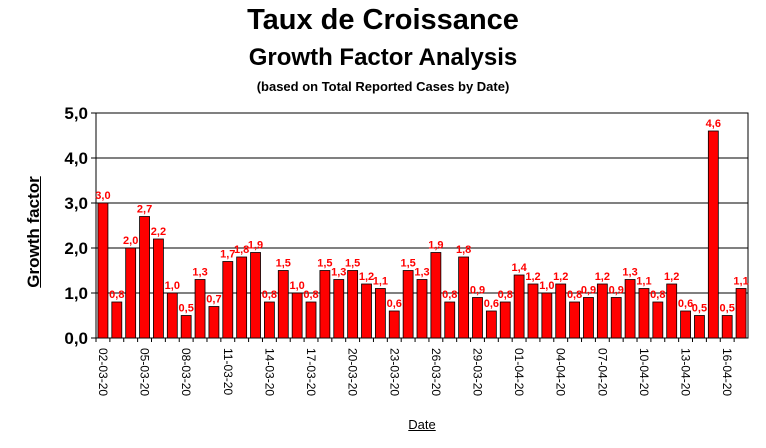 This screenshot has width=766, height=448. What do you see at coordinates (436, 372) in the screenshot?
I see `x-tick-label: 26-03-20` at bounding box center [436, 372].